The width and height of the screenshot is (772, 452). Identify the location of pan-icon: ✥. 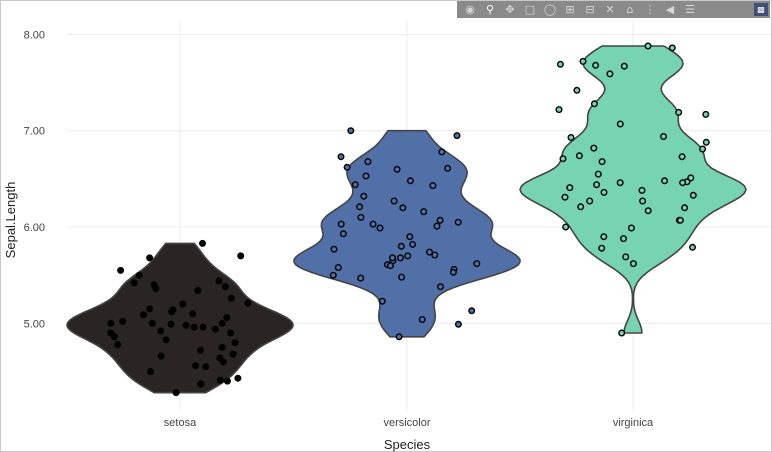
(510, 9).